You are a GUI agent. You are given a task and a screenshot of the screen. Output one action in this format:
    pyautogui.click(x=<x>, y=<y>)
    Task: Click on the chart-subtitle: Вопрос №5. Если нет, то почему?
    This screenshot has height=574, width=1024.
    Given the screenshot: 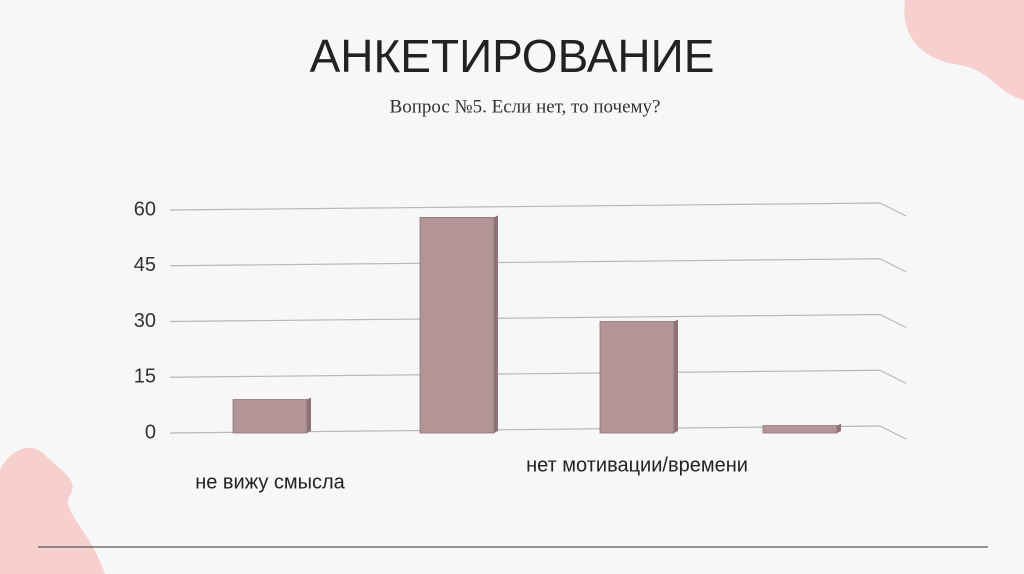 What is the action you would take?
    pyautogui.click(x=525, y=106)
    